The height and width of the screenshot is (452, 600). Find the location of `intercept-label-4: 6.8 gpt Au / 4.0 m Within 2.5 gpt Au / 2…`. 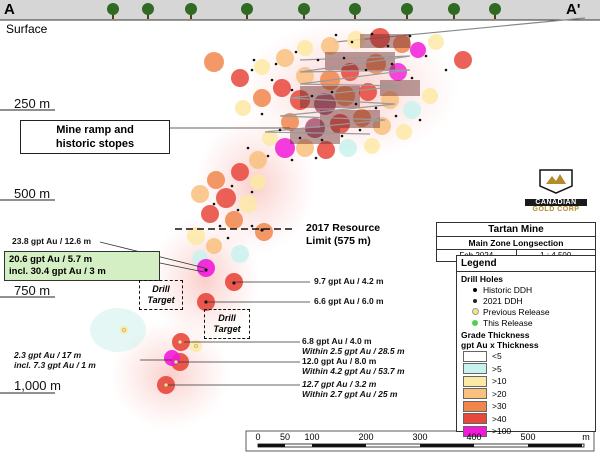

intercept-label-4: 6.8 gpt Au / 4.0 m Within 2.5 gpt Au / 2… is located at coordinates (353, 346).